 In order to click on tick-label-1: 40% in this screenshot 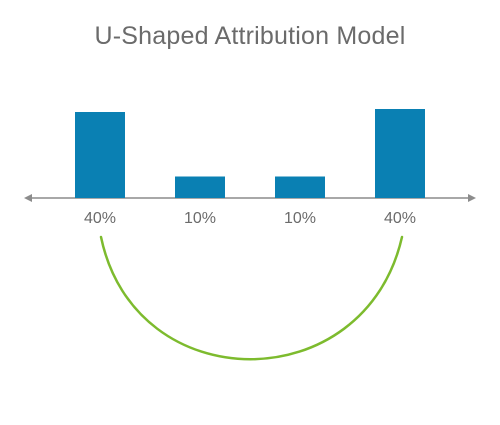, I will do `click(100, 218)`.